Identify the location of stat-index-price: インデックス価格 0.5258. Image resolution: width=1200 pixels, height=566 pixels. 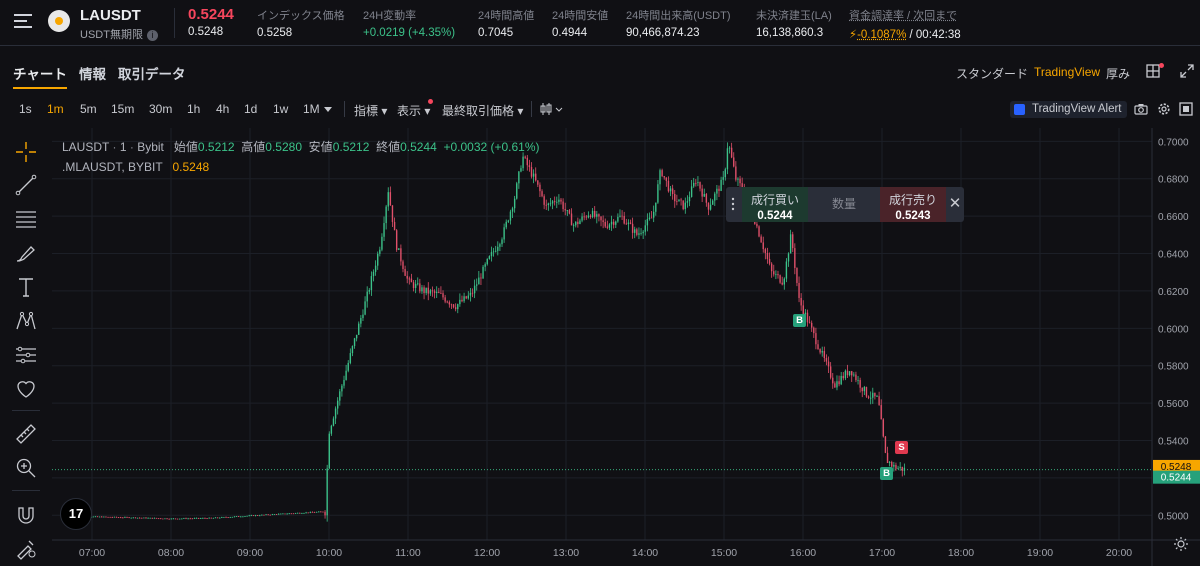
(301, 23).